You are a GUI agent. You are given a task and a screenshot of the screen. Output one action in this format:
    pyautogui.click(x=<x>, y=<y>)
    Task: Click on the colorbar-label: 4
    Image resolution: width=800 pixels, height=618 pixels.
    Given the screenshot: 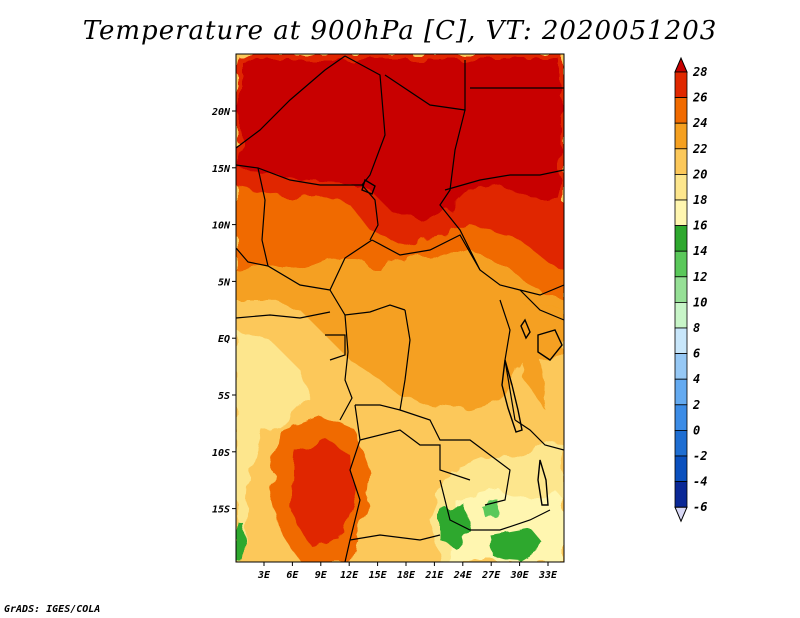 What is the action you would take?
    pyautogui.click(x=696, y=379)
    